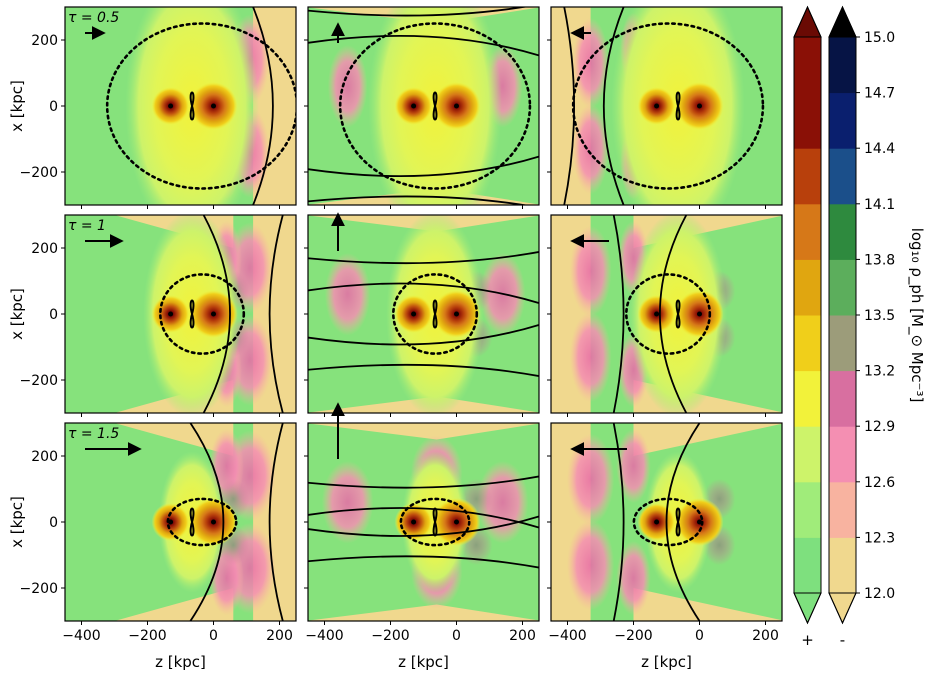  I want to click on panel-r1-c2, so click(422, 107).